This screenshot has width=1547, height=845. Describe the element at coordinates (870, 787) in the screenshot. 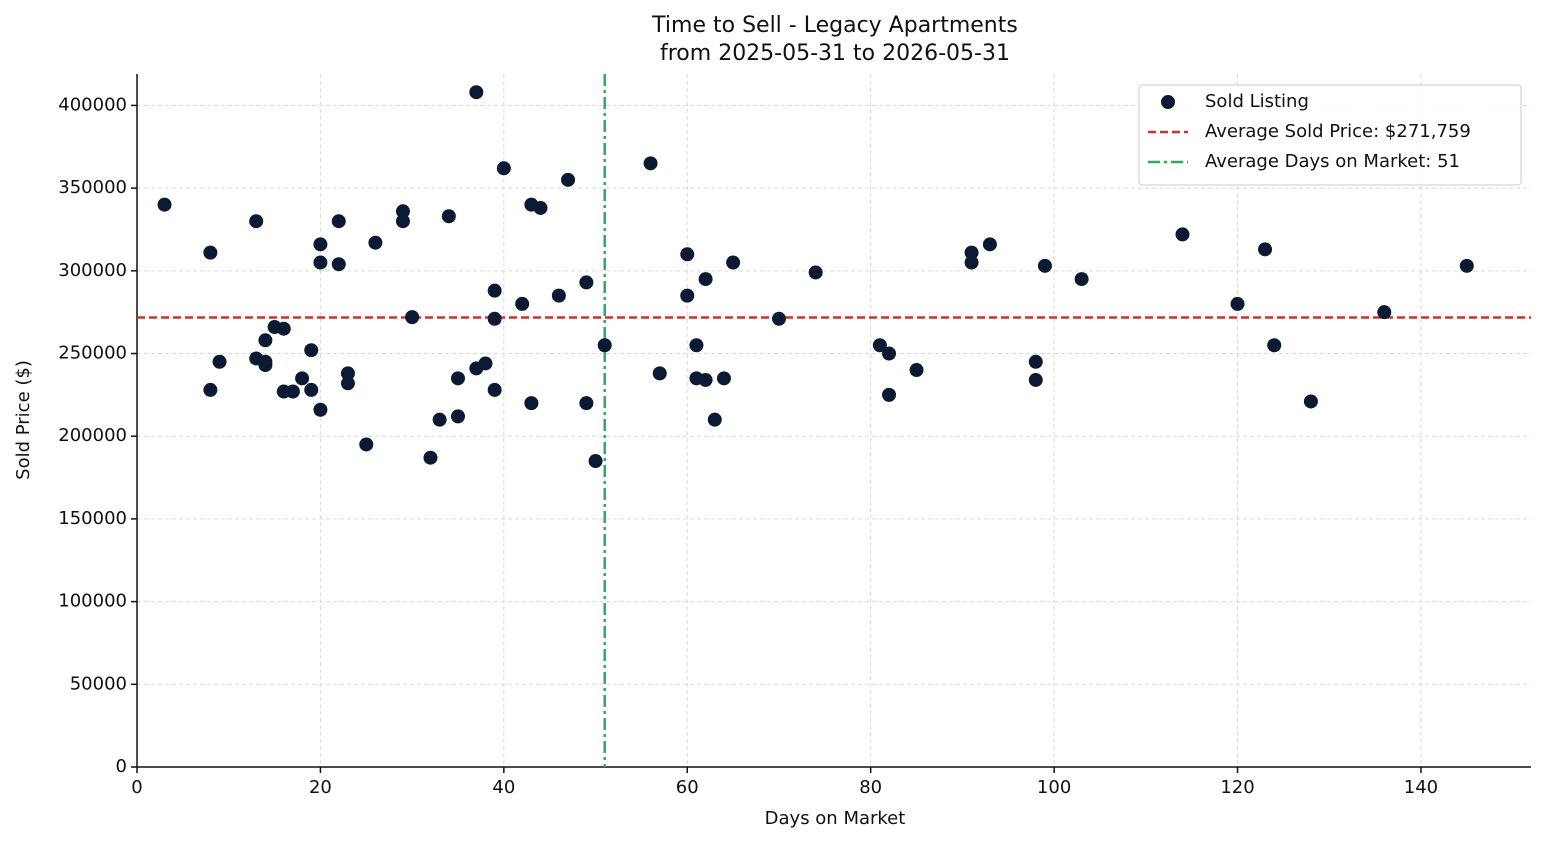

I see `x-tick-label: 80` at that location.